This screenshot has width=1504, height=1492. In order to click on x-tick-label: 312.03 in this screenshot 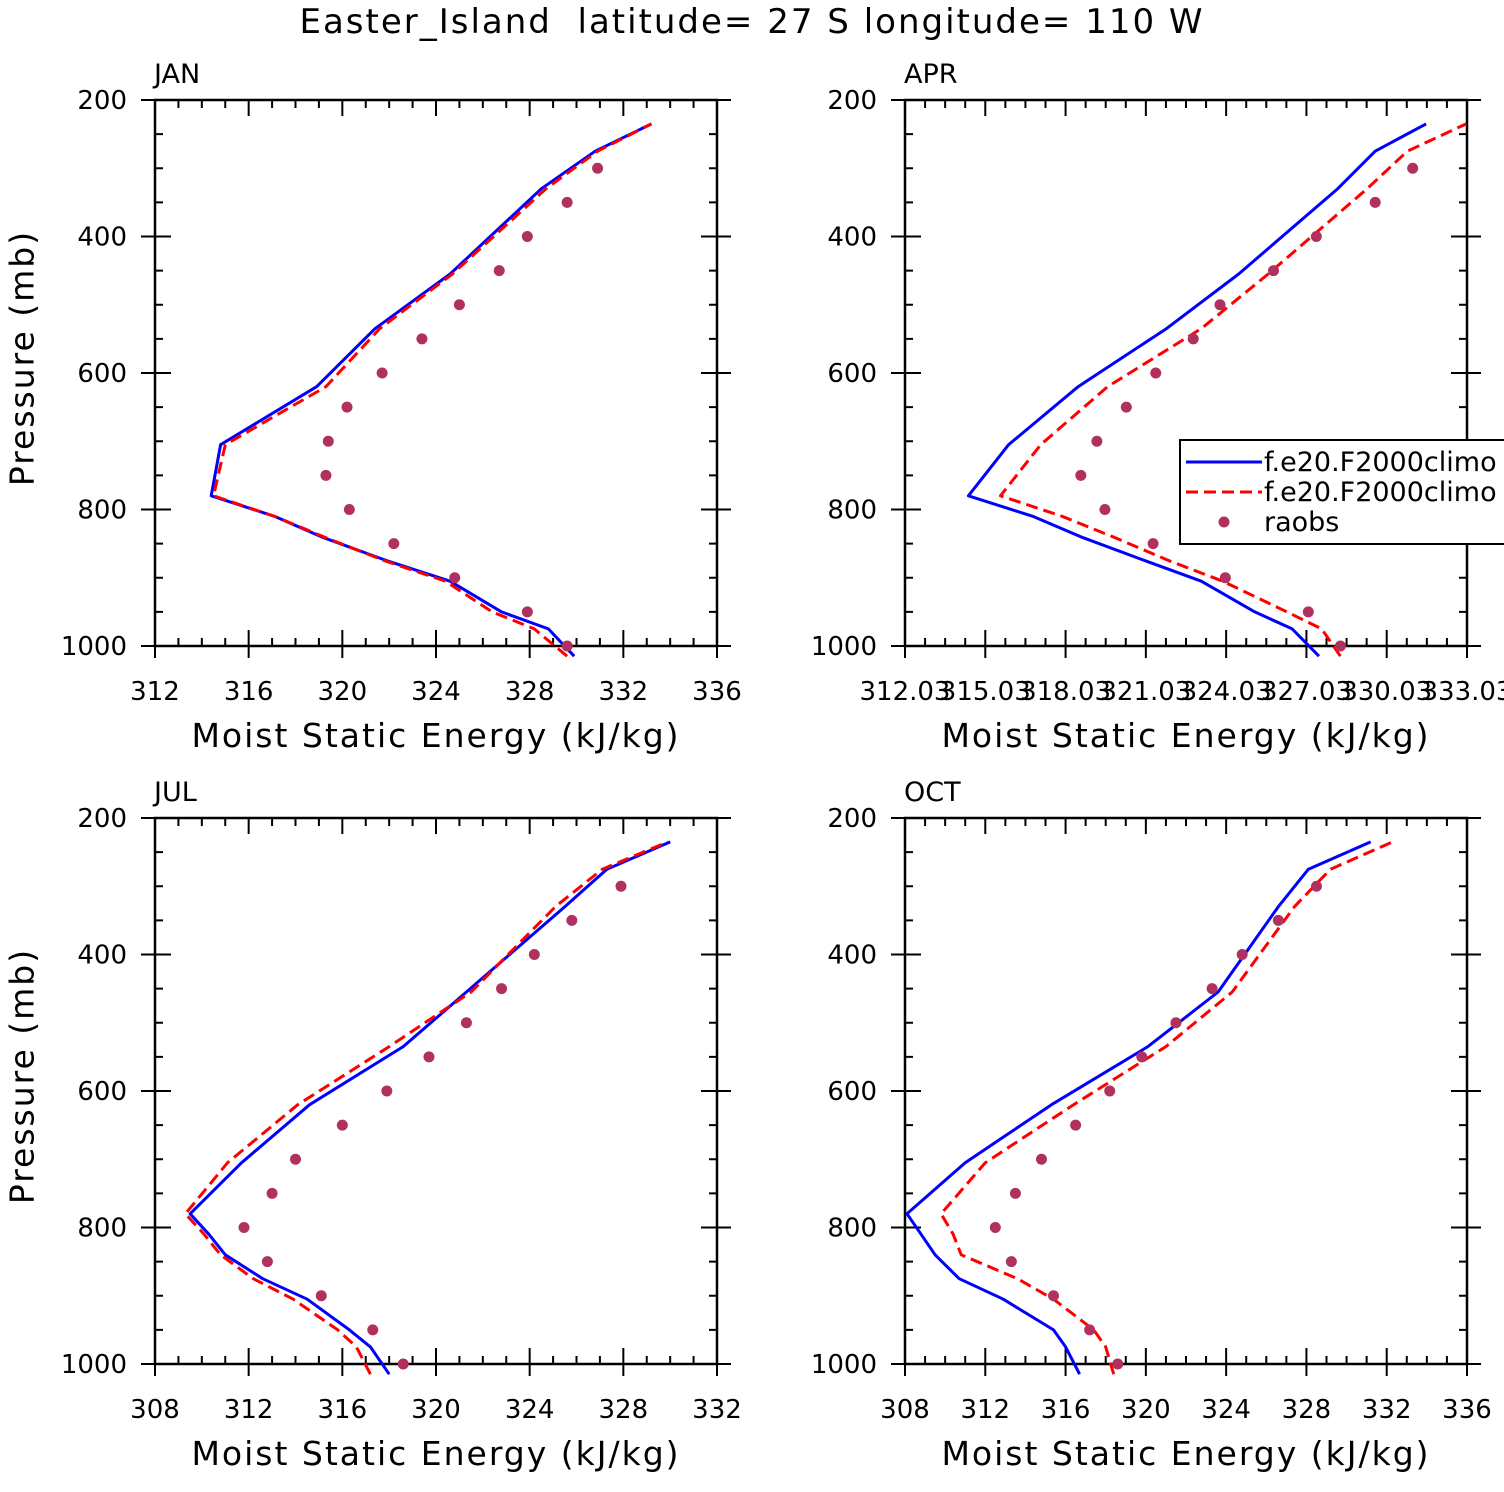, I will do `click(905, 692)`.